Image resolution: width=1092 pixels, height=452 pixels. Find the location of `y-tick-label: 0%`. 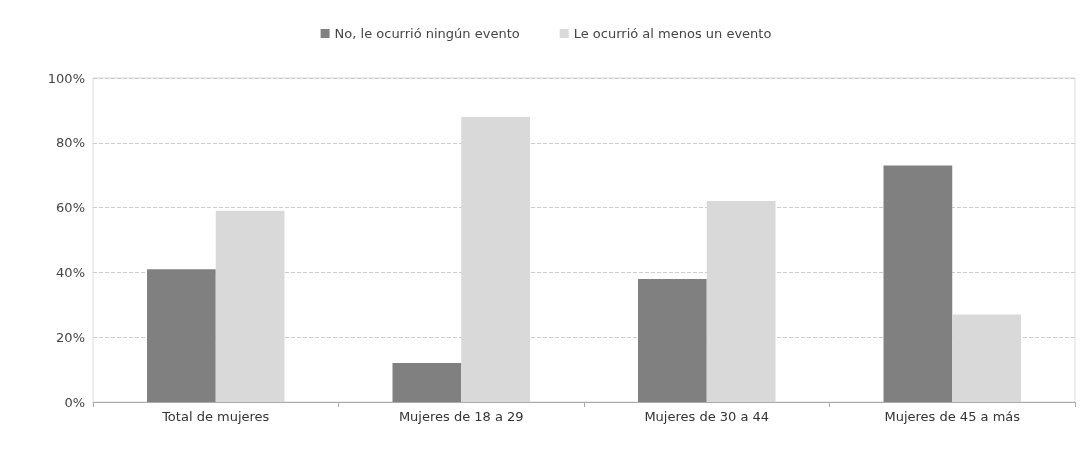

y-tick-label: 0% is located at coordinates (74, 402).